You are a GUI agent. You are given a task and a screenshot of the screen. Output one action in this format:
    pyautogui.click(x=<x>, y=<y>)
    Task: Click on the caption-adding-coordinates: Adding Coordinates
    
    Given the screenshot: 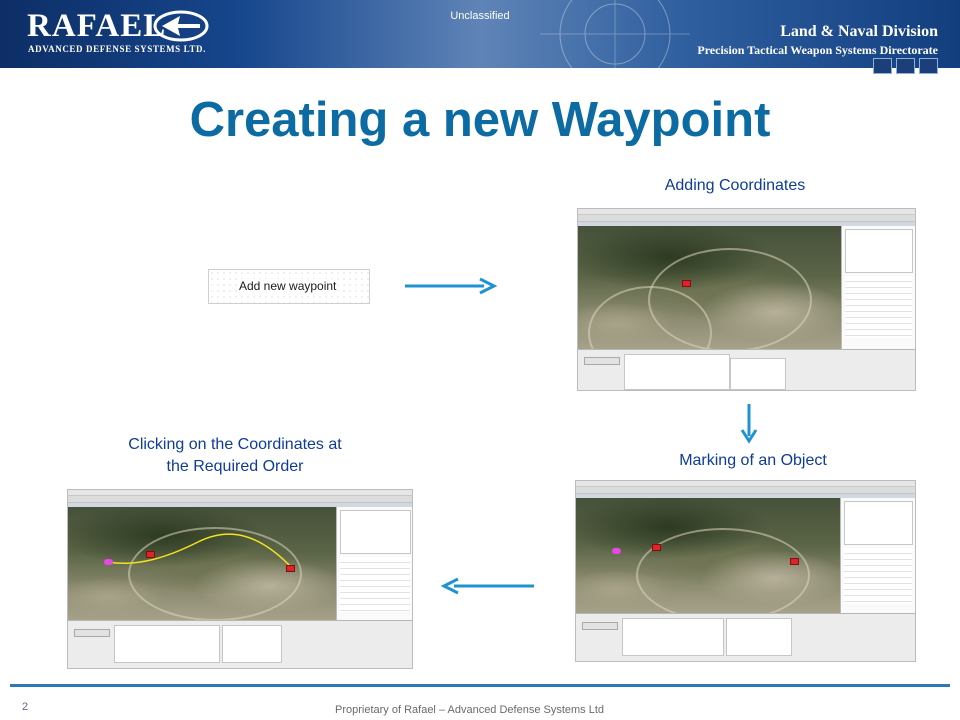 What is the action you would take?
    pyautogui.click(x=735, y=186)
    